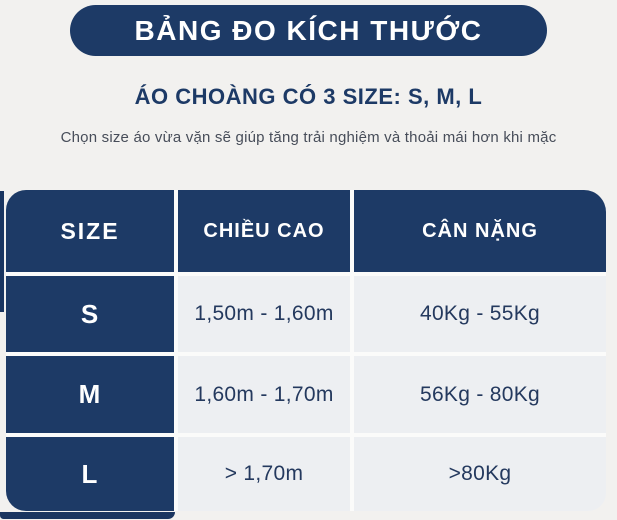  What do you see at coordinates (480, 231) in the screenshot?
I see `column-header-weight: CÂN NẶNG` at bounding box center [480, 231].